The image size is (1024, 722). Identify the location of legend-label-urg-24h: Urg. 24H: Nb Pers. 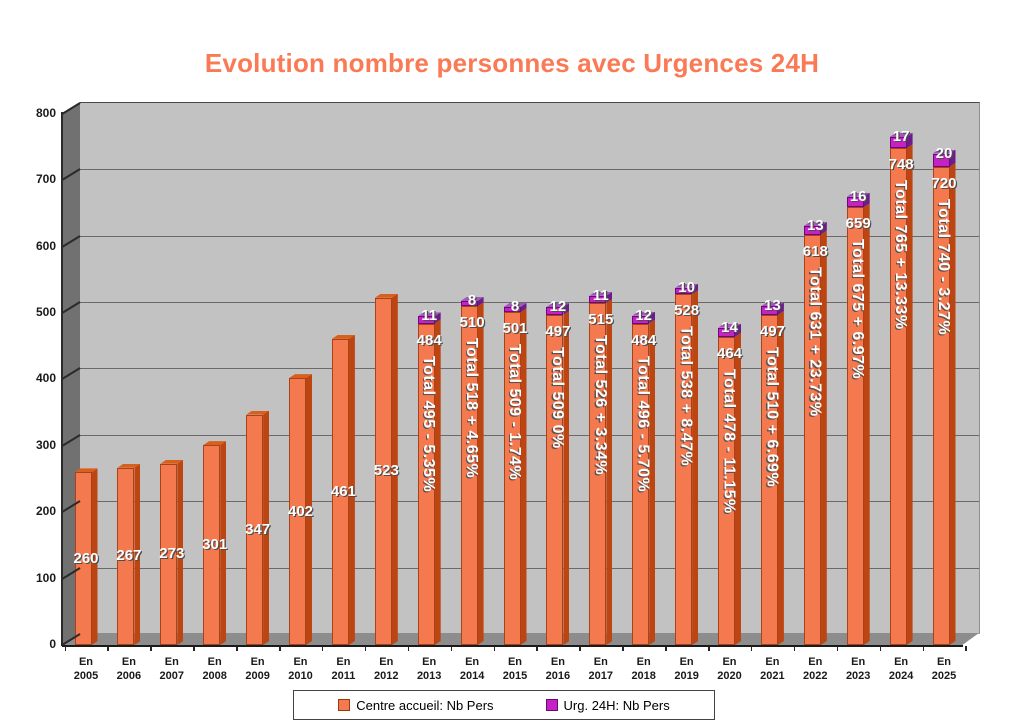
(616, 705).